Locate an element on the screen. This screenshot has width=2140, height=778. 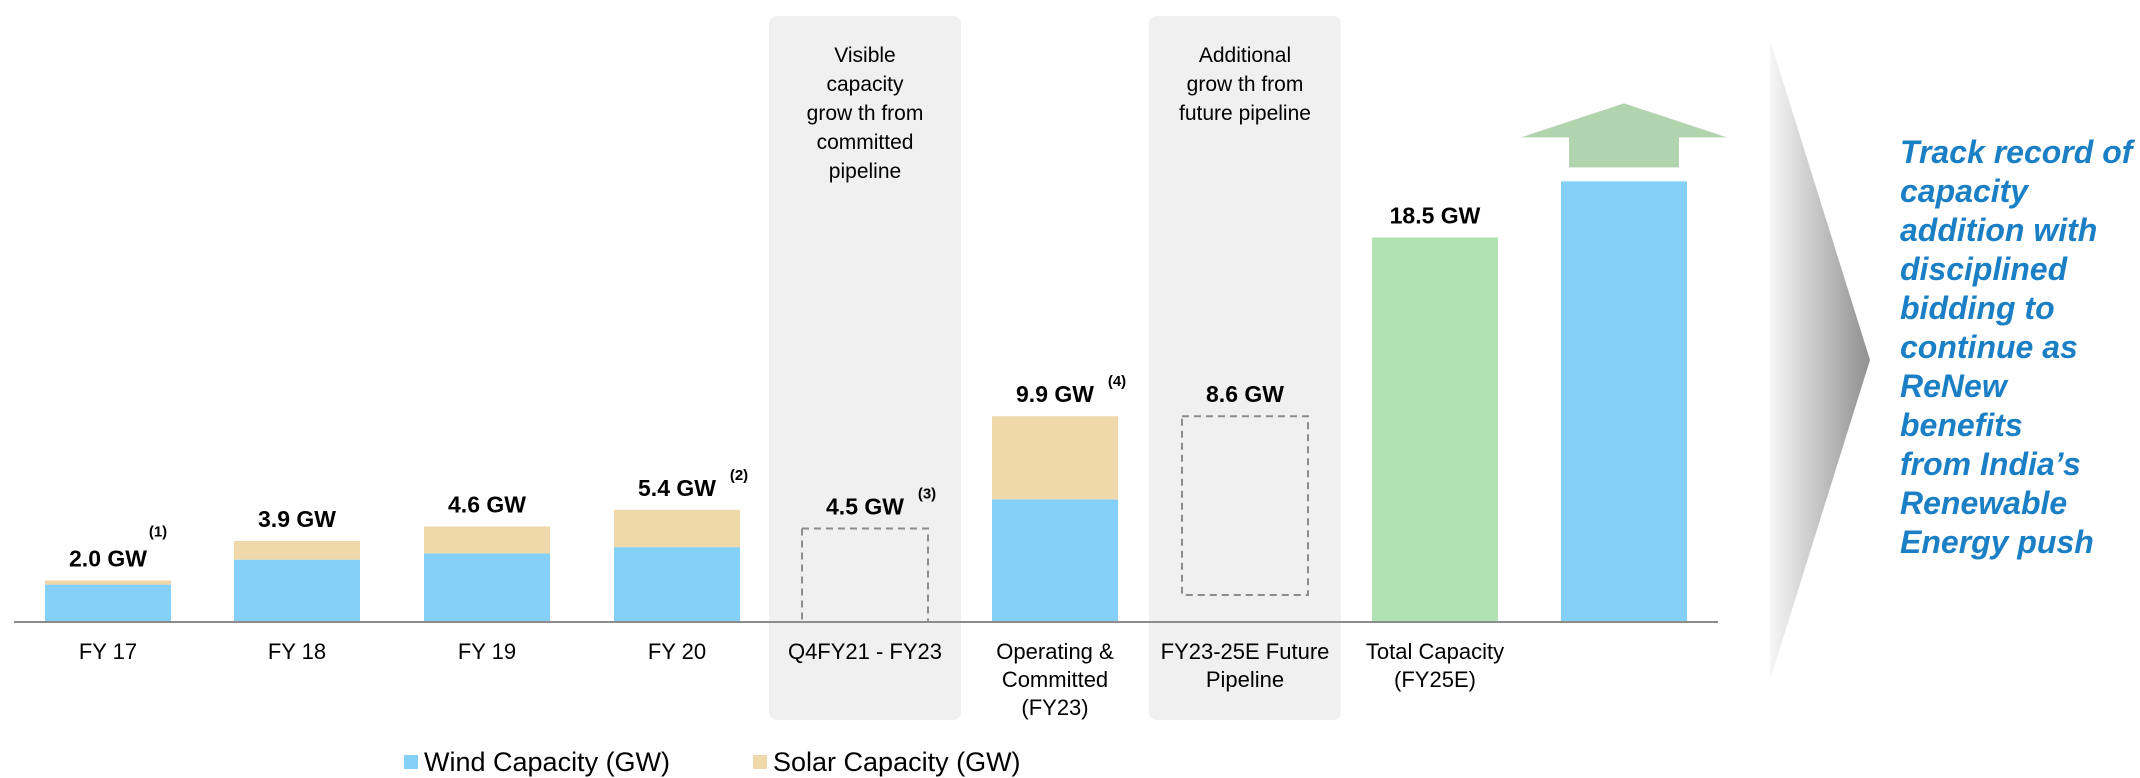
category-label-total-capacity-fy25e: Total Capacity is located at coordinates (1435, 651).